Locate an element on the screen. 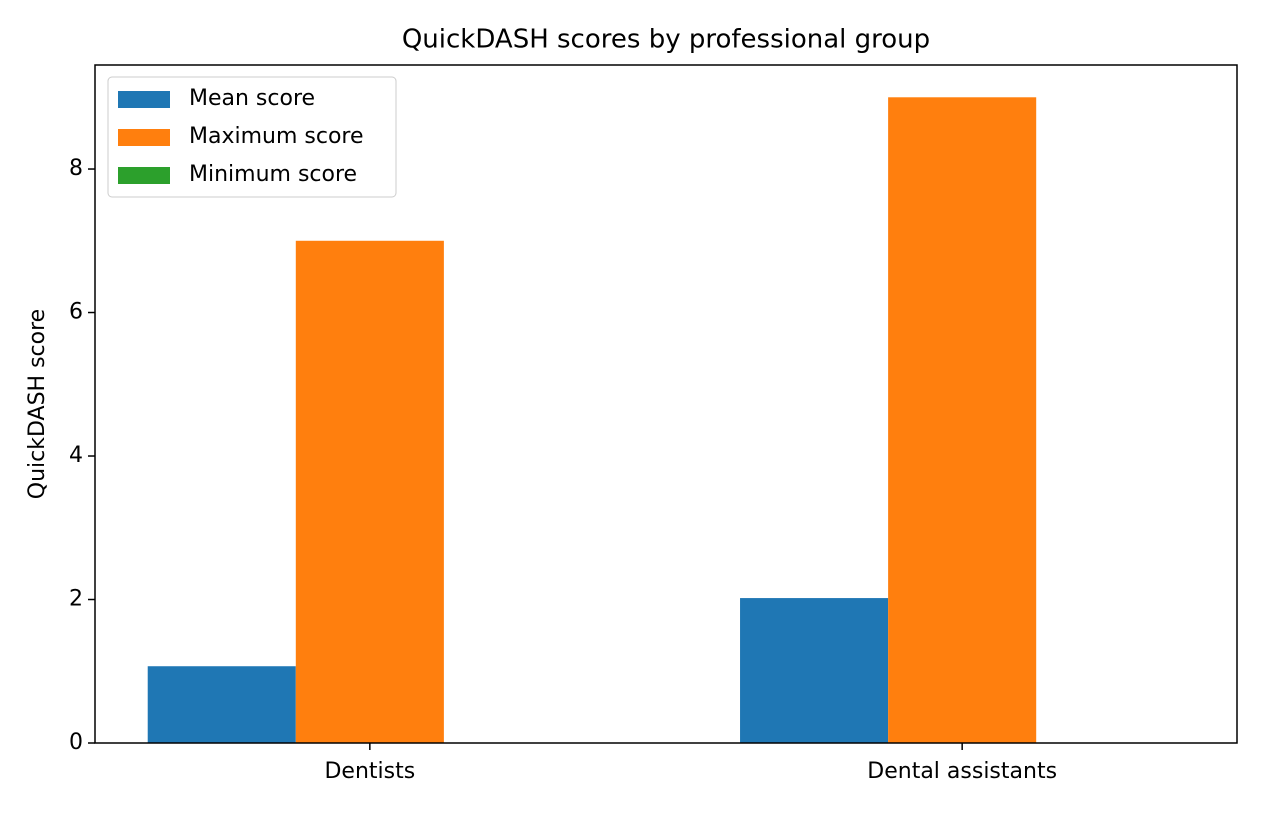 The image size is (1264, 813). chart-title: QuickDASH scores by professional group is located at coordinates (666, 40).